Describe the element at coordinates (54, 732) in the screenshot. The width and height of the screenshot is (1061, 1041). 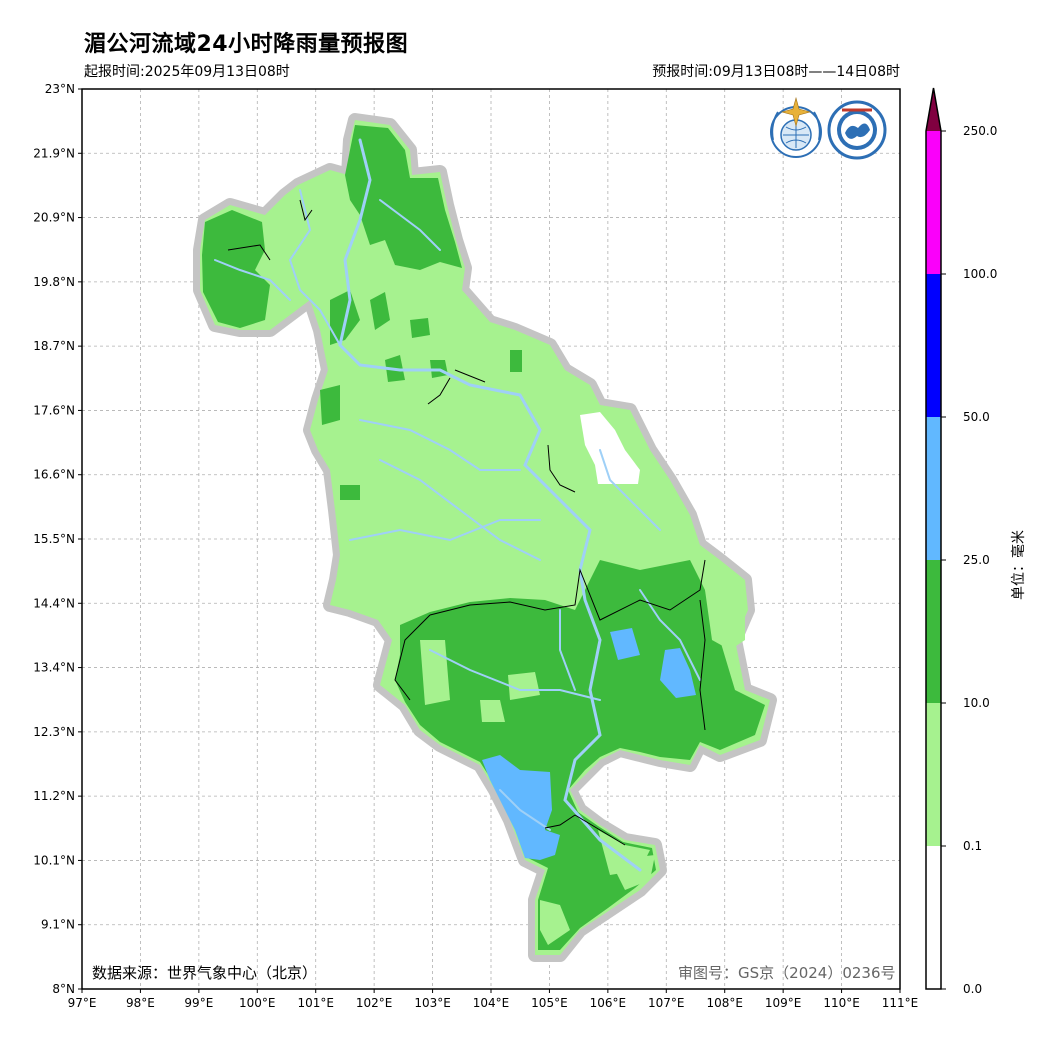
I see `y-tick-label: 12.3°N` at that location.